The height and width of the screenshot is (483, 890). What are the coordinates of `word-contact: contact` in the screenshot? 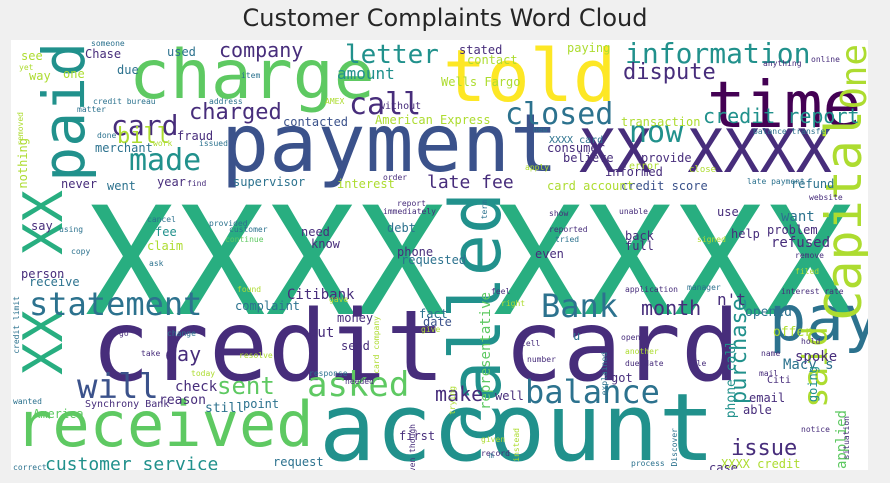 It's located at (492, 60).